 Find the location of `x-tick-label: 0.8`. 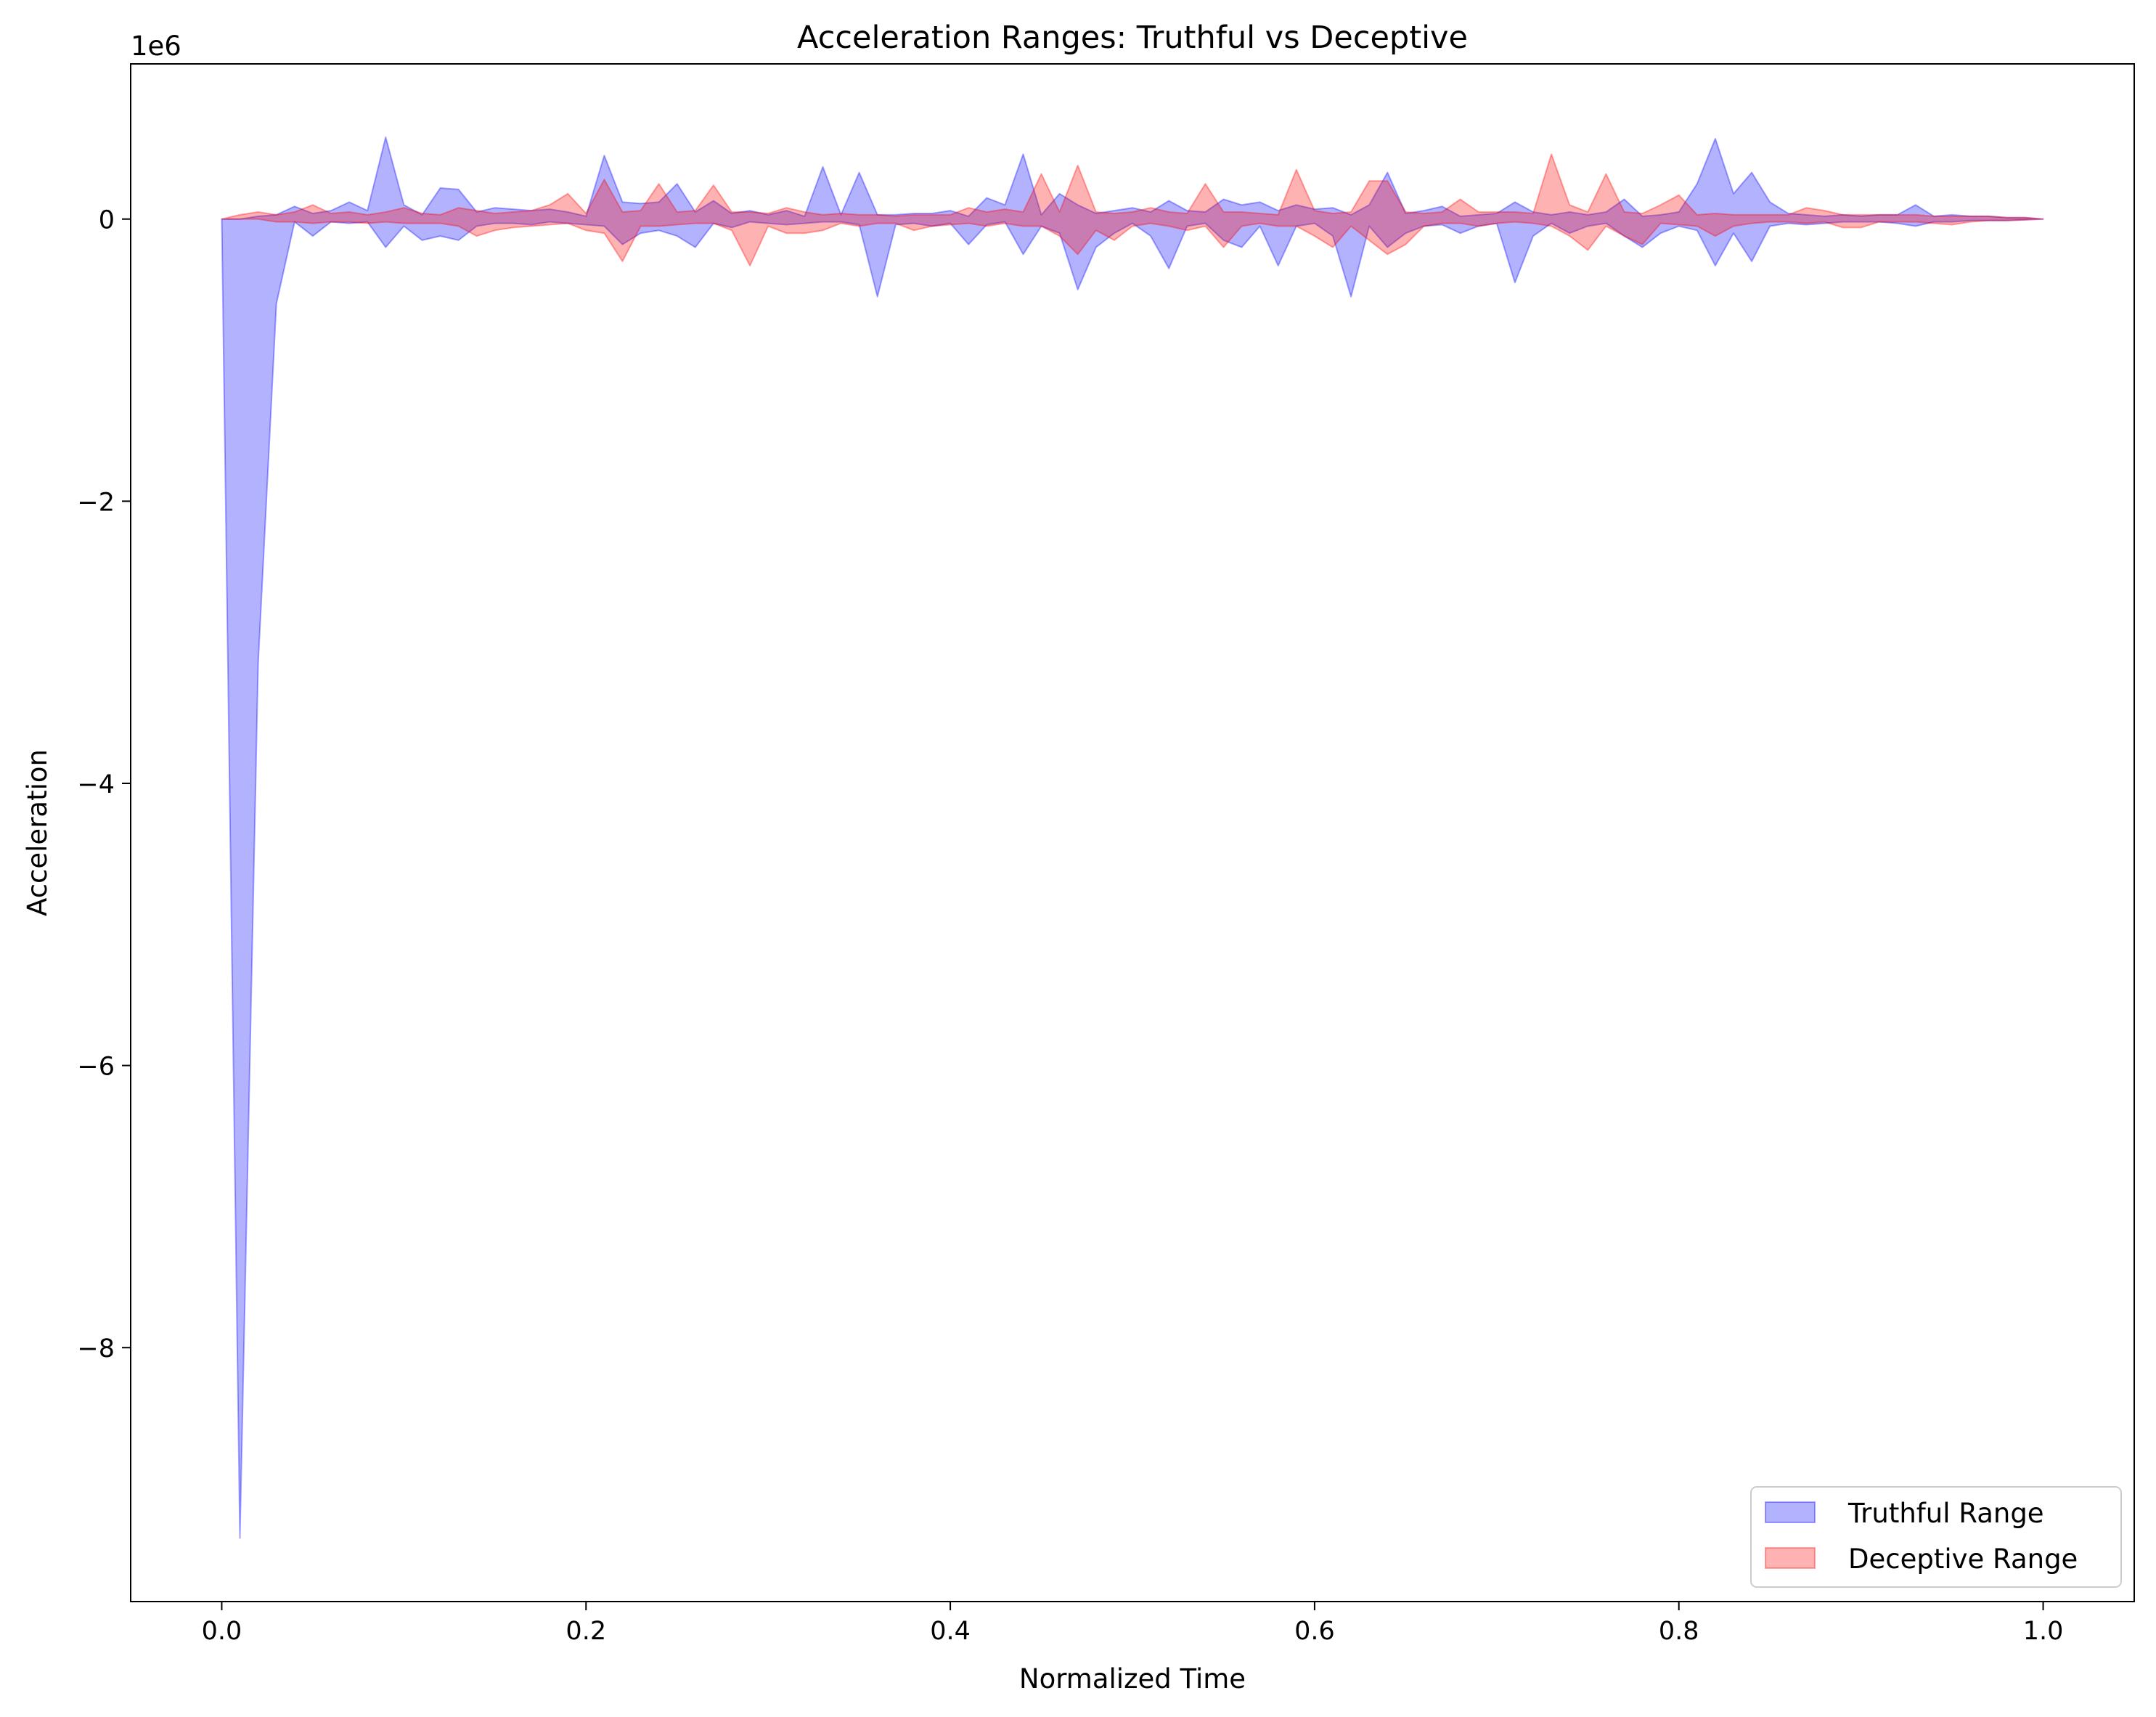

x-tick-label: 0.8 is located at coordinates (1679, 1631).